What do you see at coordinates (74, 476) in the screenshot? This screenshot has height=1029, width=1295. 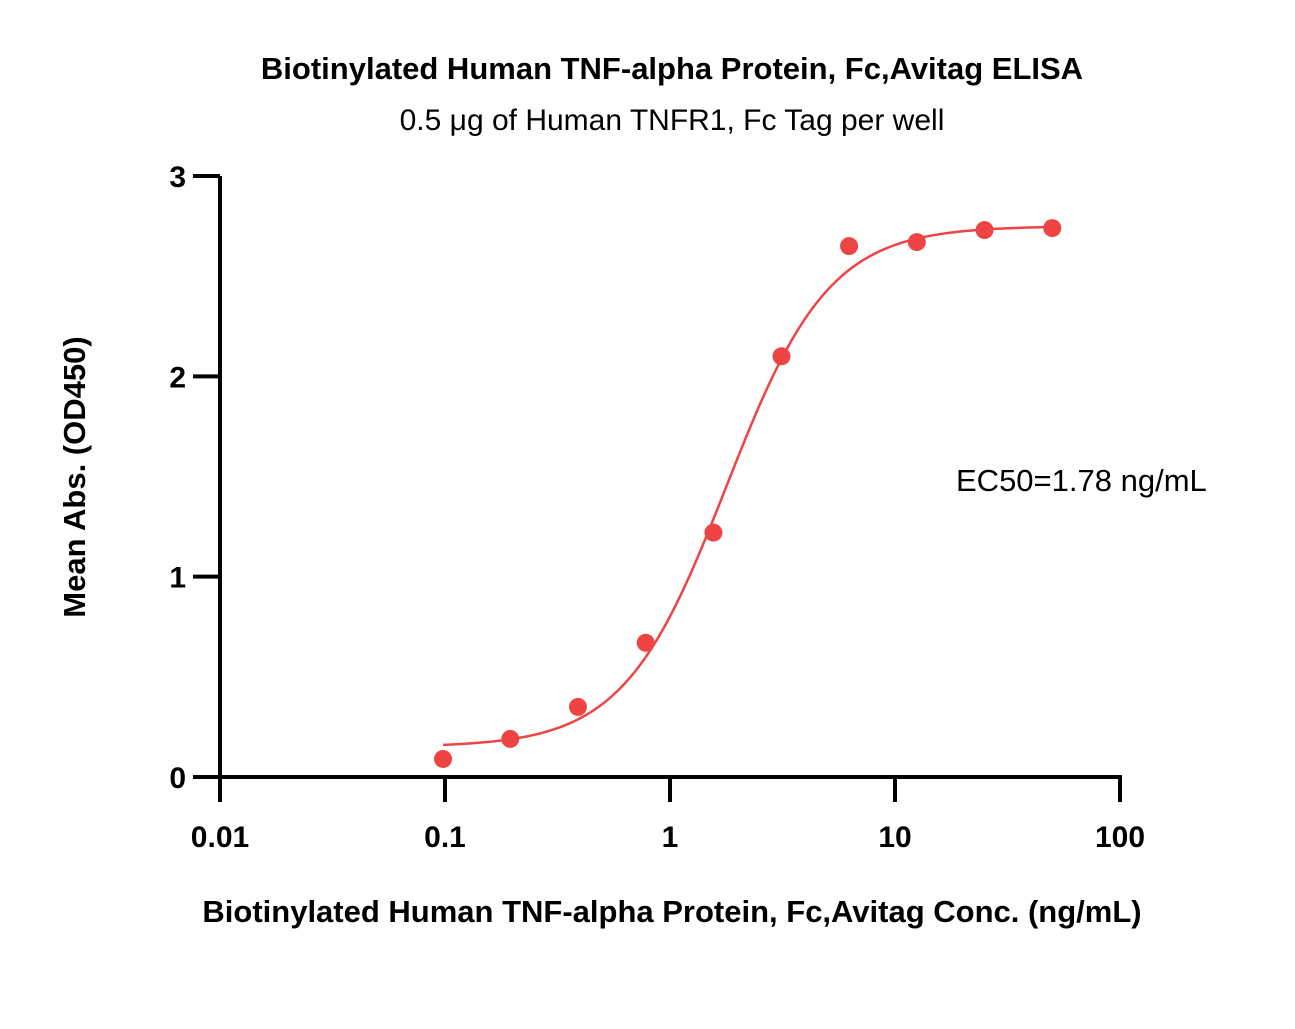 I see `y-axis-label: Mean Abs. (OD450)` at bounding box center [74, 476].